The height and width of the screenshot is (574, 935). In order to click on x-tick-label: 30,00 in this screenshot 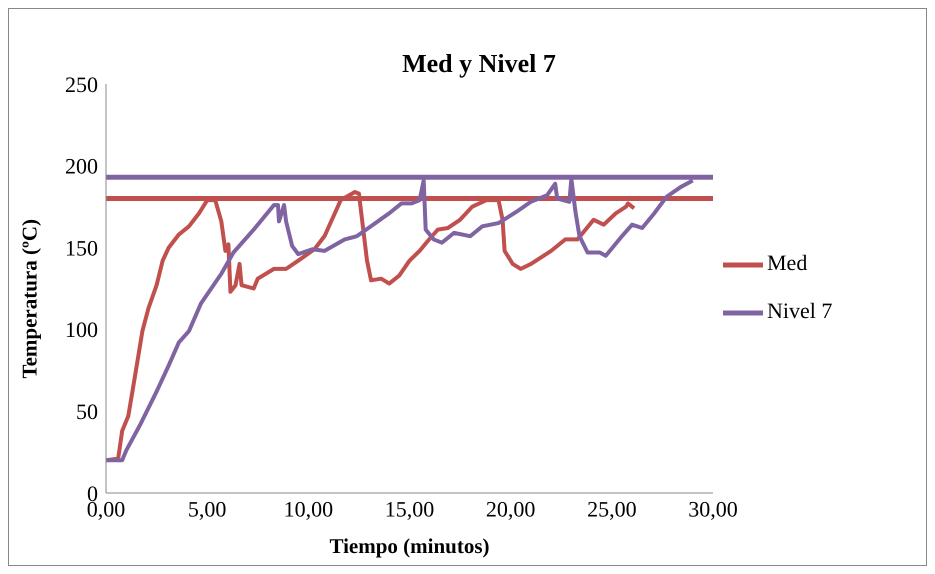, I will do `click(713, 509)`.